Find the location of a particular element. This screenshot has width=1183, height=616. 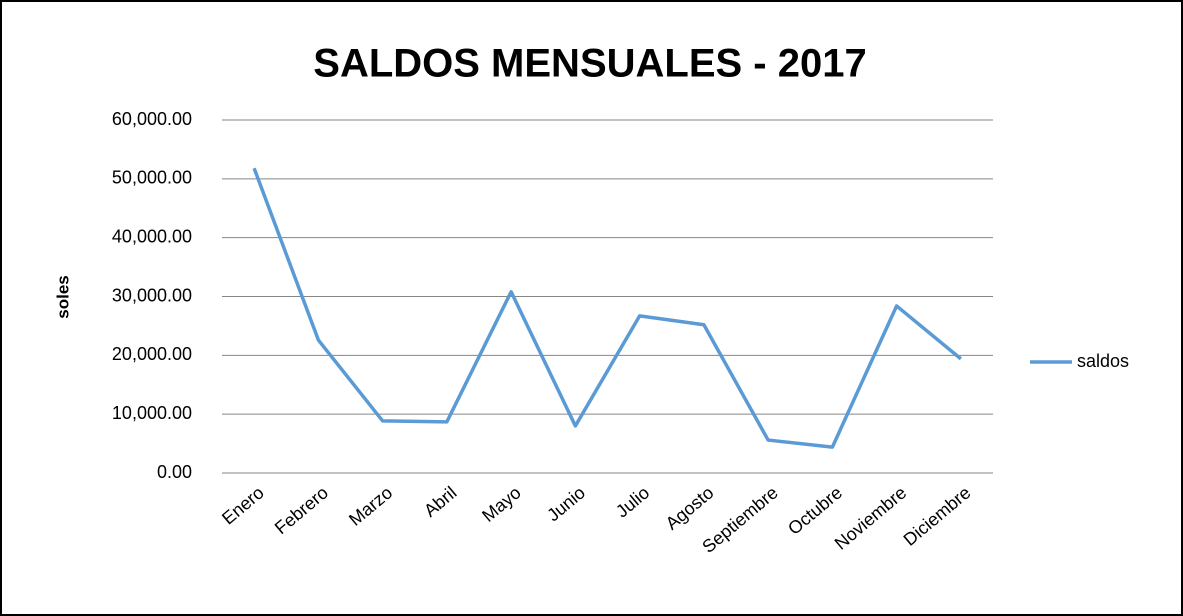

y-tick-label: 50,000.00 is located at coordinates (152, 178).